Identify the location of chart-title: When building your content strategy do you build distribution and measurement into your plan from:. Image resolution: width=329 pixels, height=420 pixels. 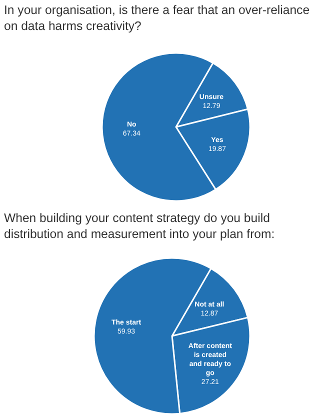
(139, 226).